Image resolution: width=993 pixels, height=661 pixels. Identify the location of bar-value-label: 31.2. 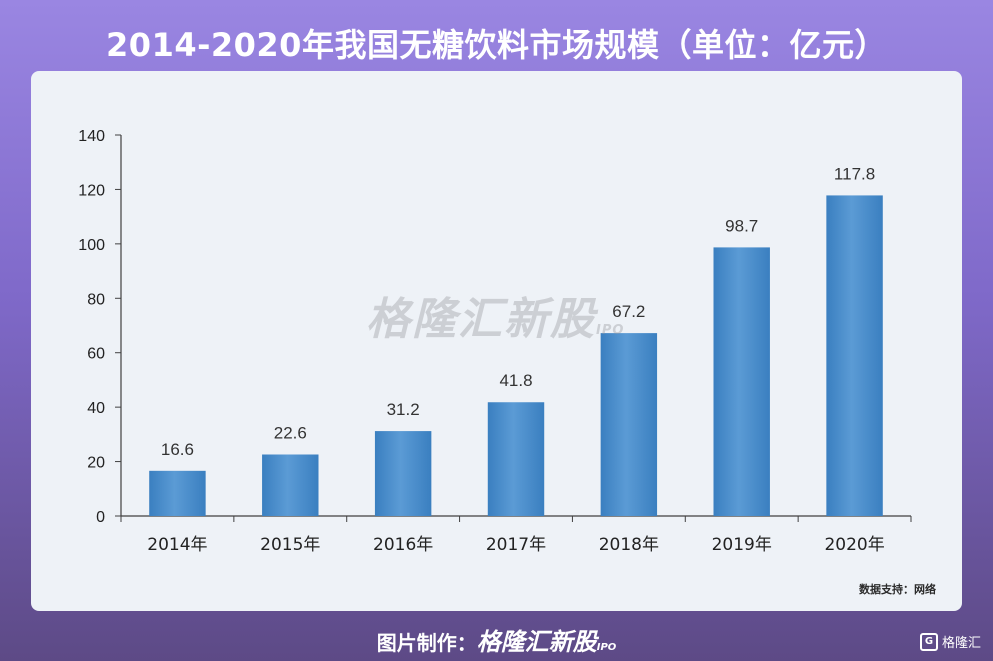
(403, 409).